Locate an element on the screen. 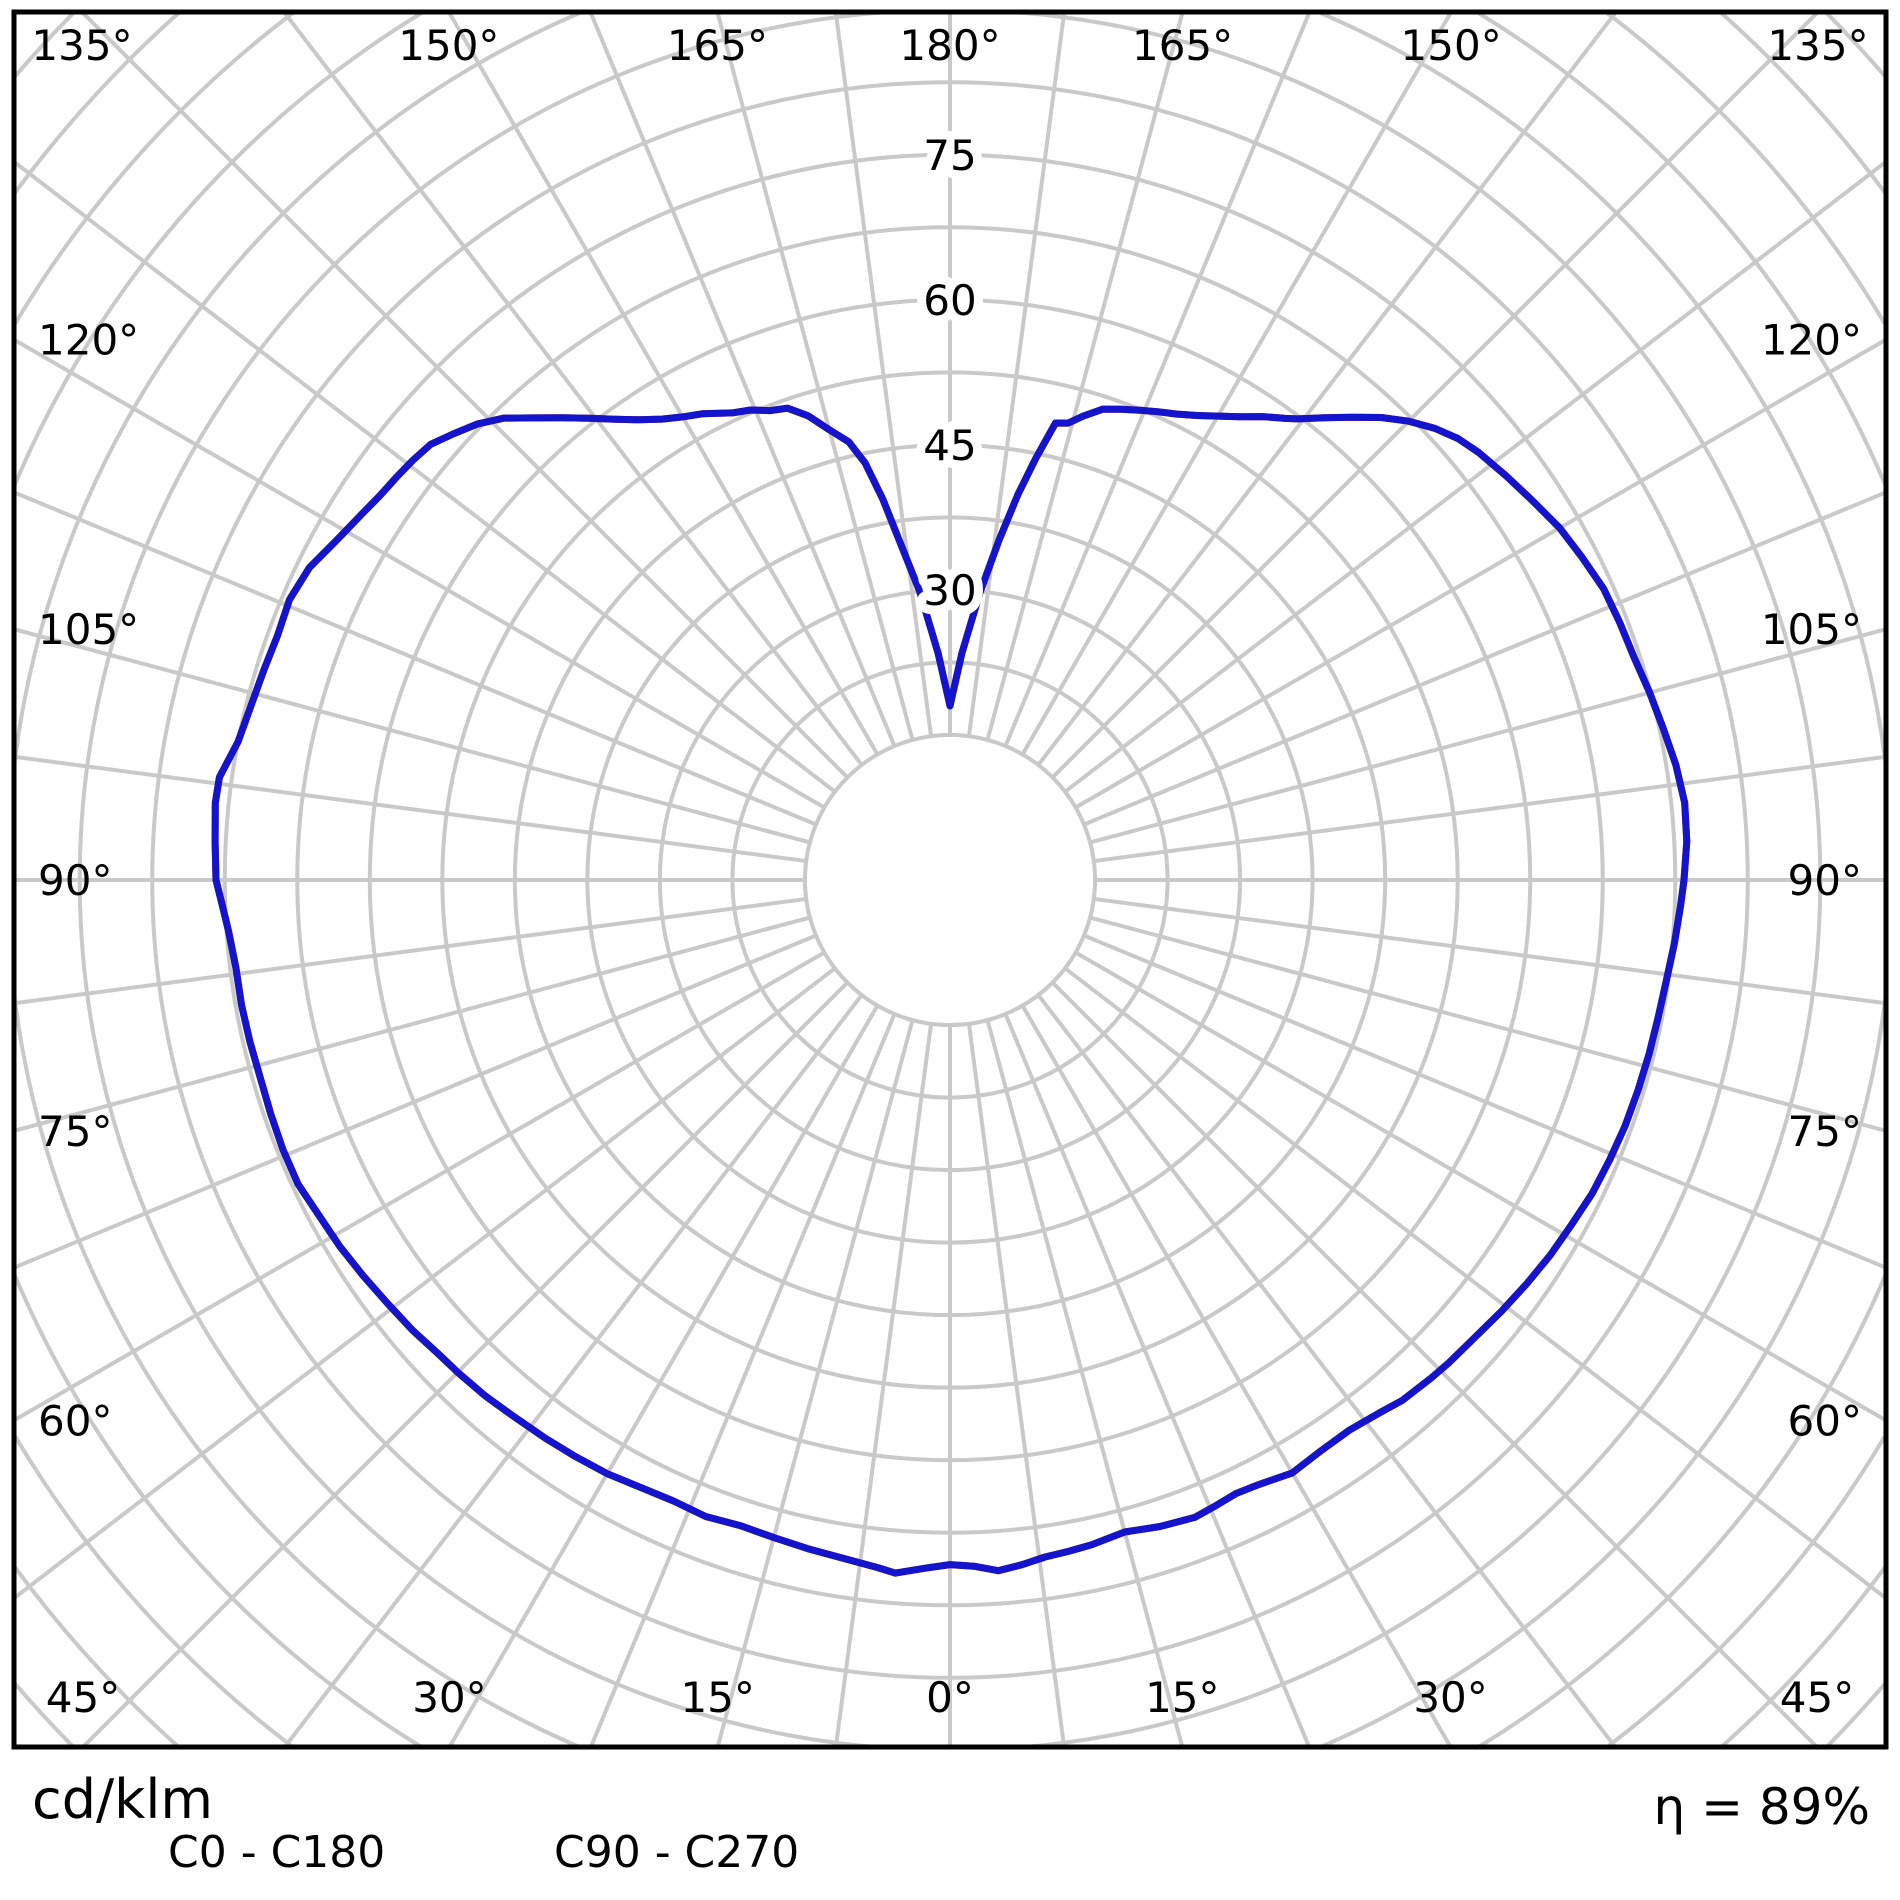 This screenshot has width=1900, height=1900. legend-label-c90-c270: C90 - C270 is located at coordinates (677, 1852).